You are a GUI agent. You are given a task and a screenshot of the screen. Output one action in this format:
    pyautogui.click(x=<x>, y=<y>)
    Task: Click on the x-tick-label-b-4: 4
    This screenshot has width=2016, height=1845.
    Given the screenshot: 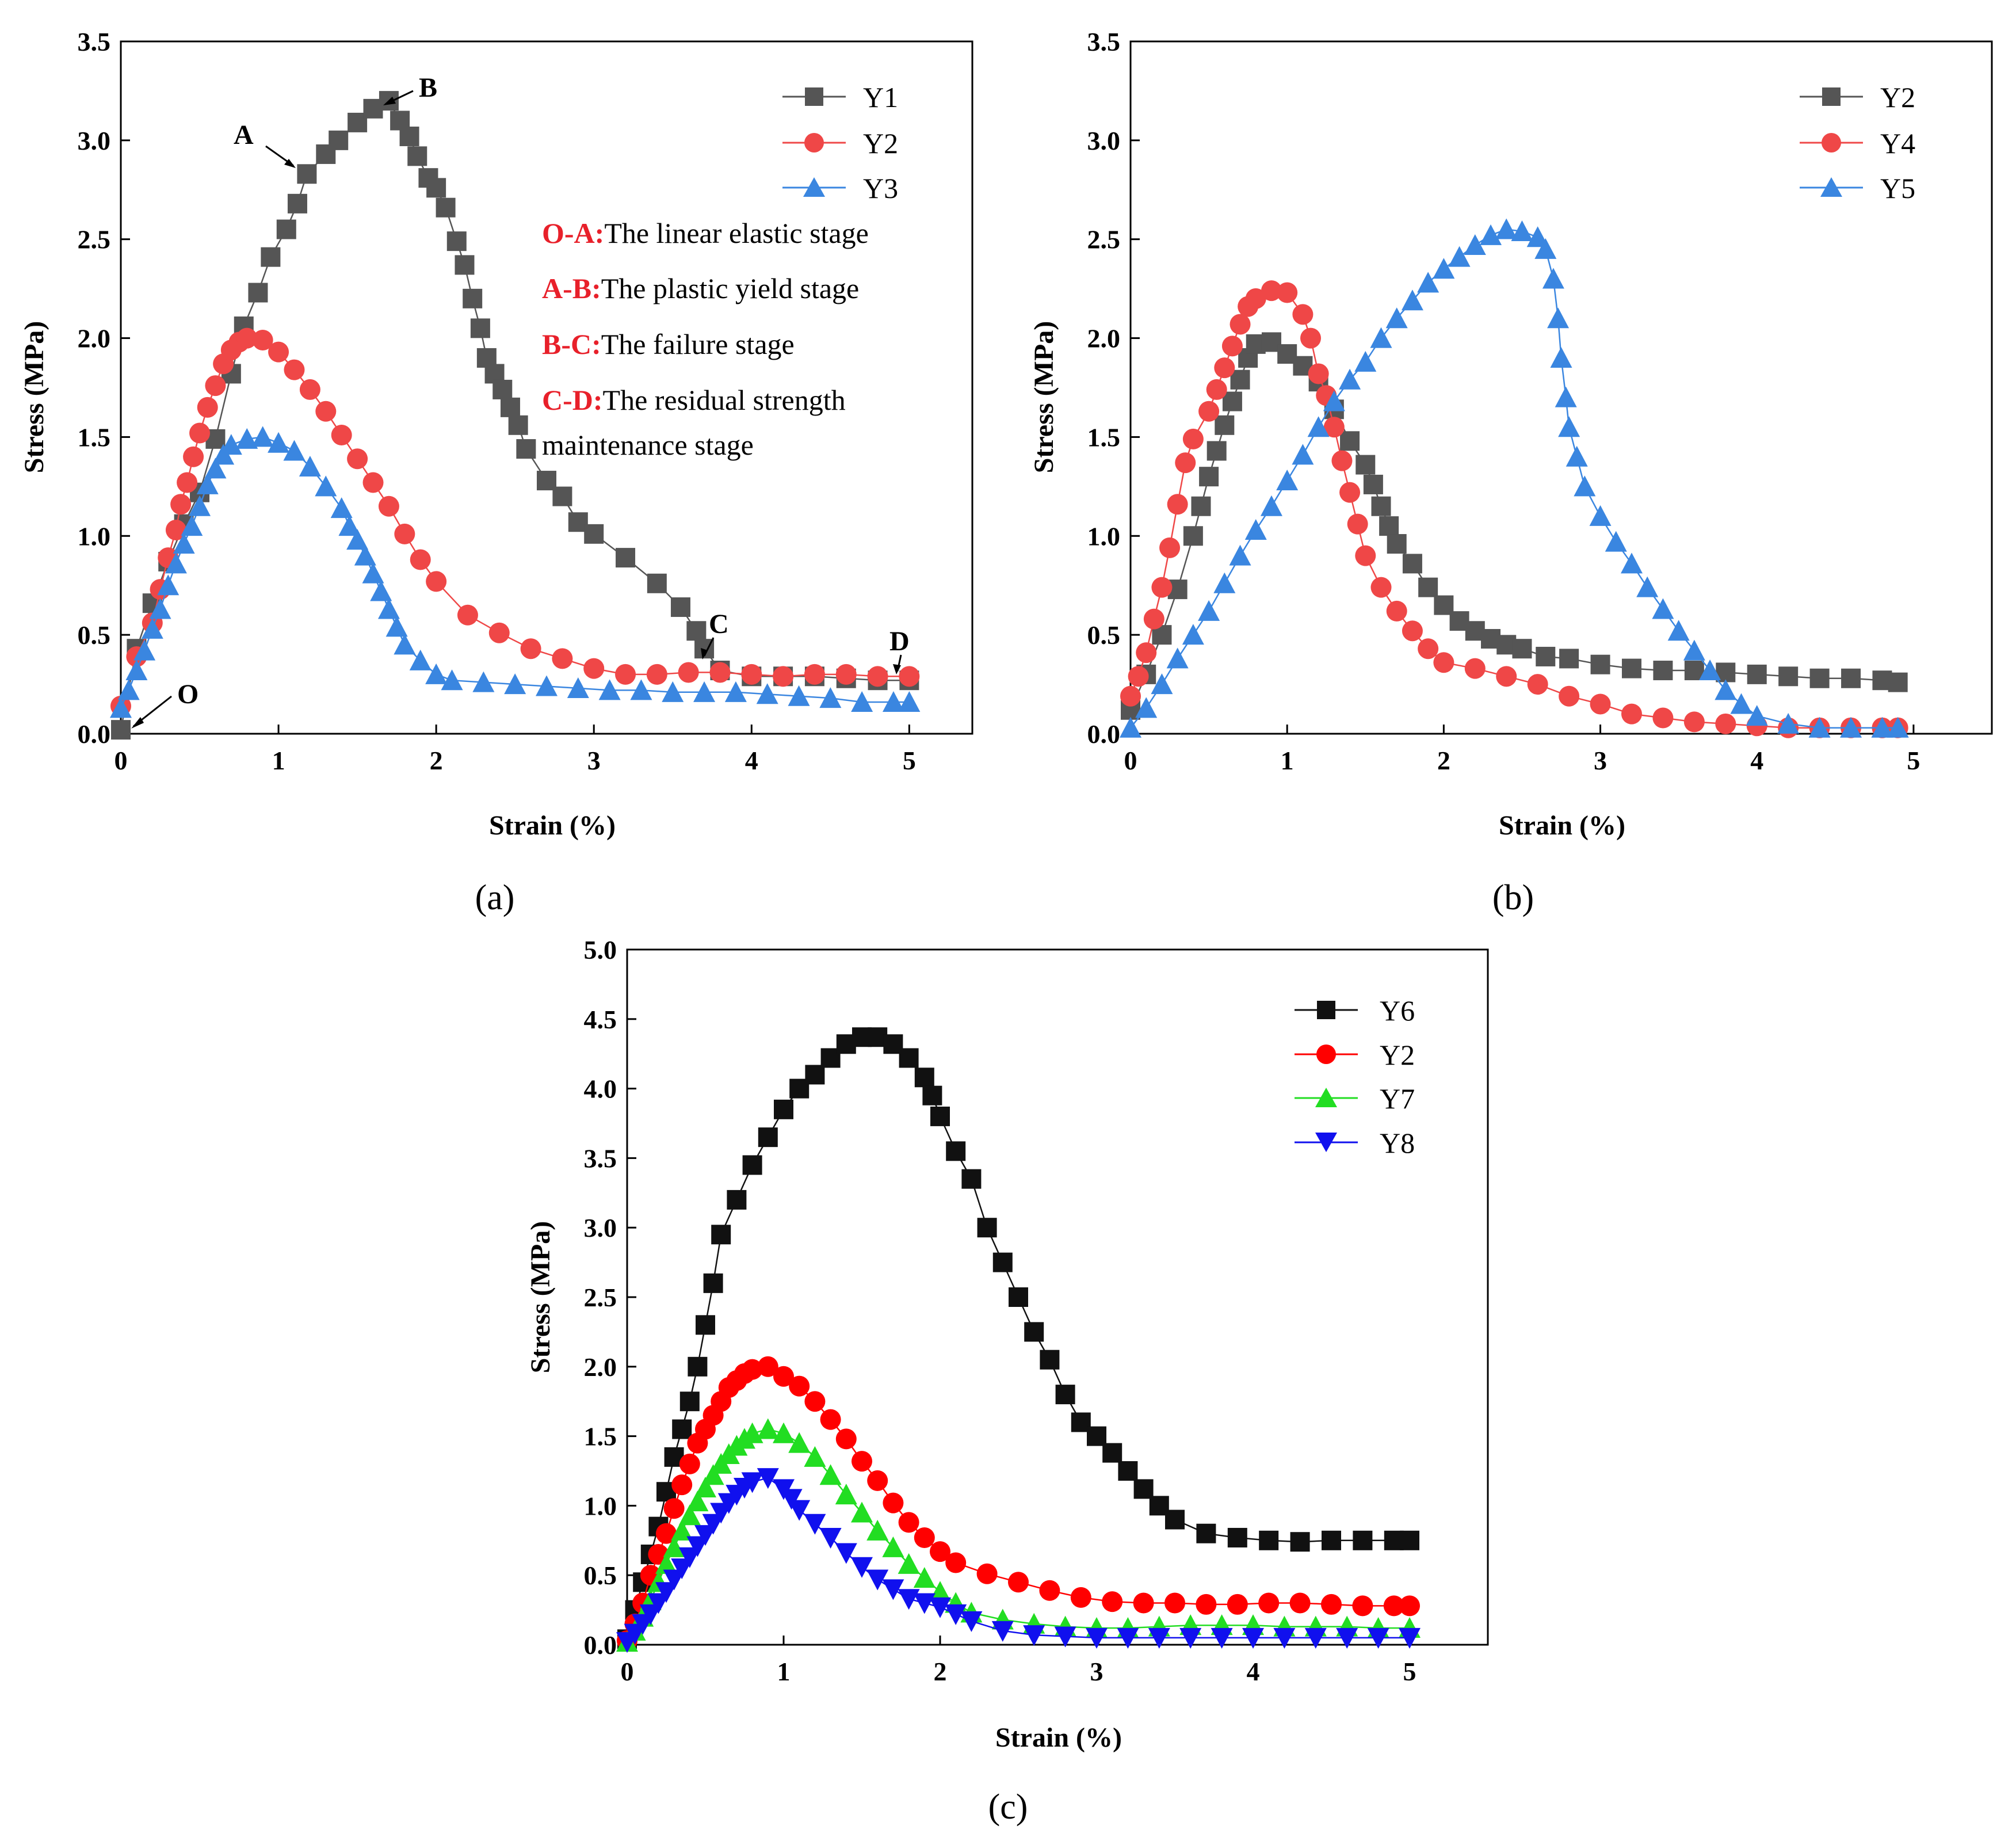 What is the action you would take?
    pyautogui.click(x=1756, y=760)
    